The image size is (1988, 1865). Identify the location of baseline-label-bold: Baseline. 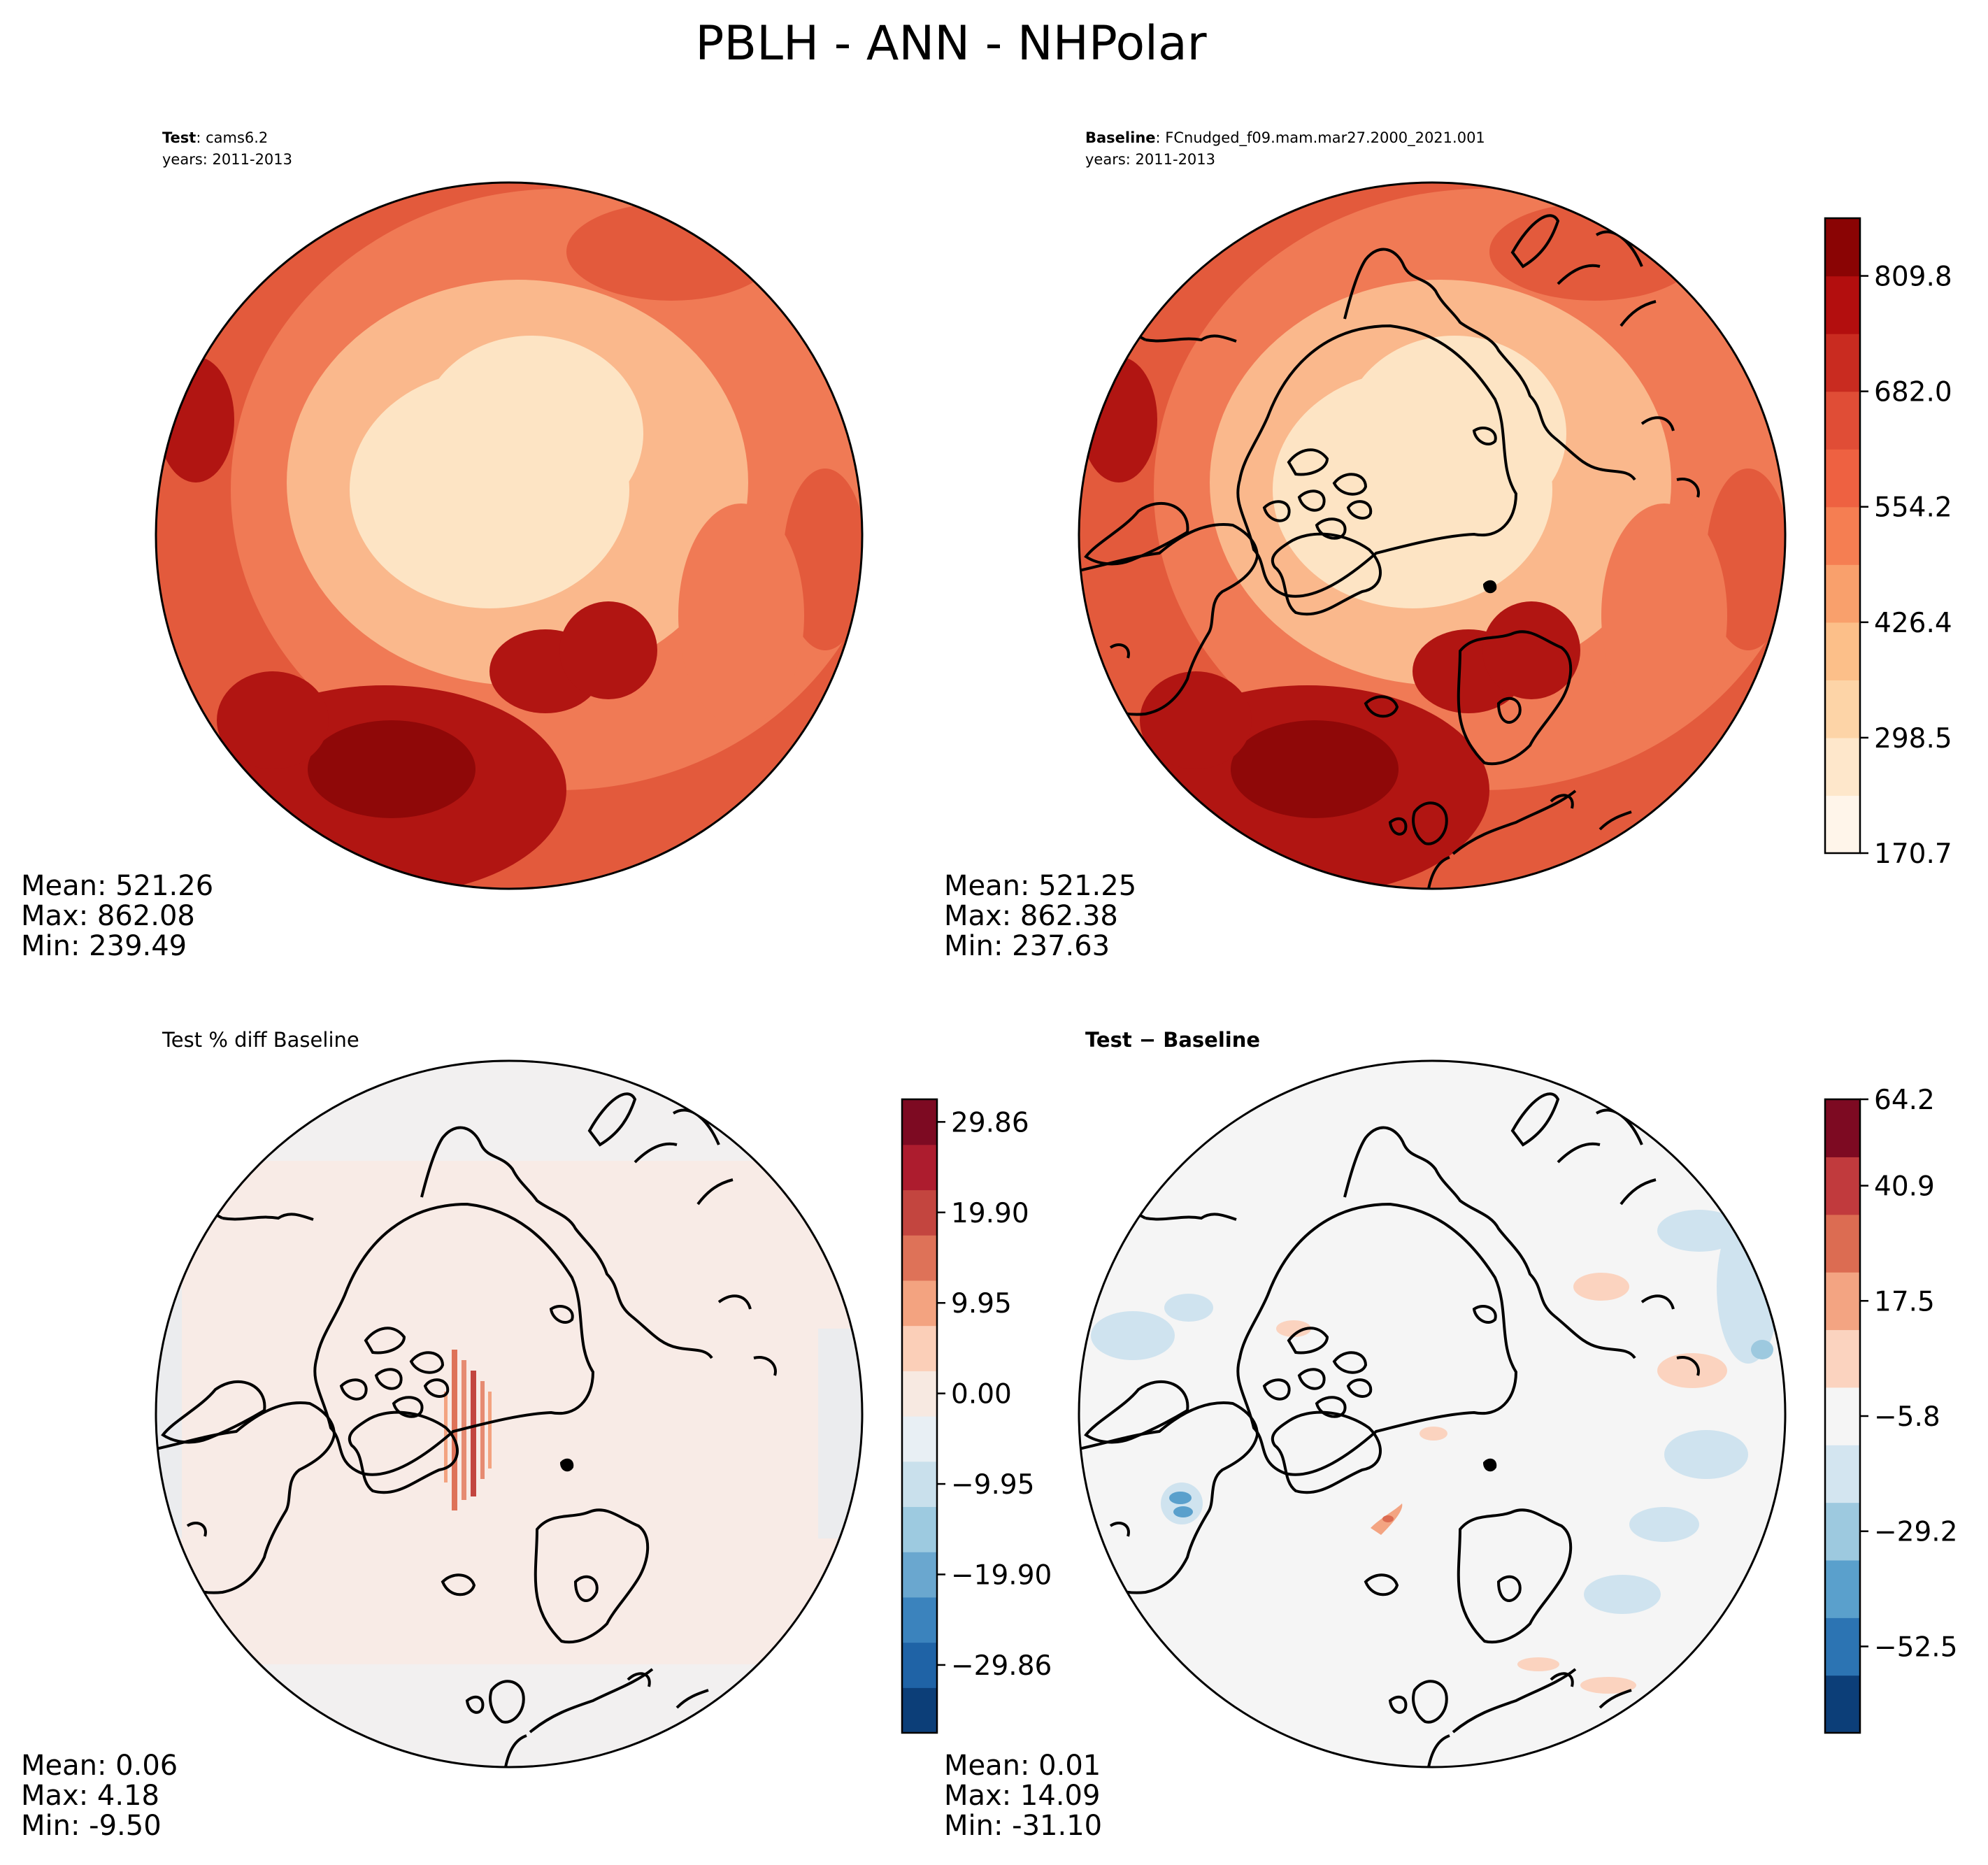
(1120, 137).